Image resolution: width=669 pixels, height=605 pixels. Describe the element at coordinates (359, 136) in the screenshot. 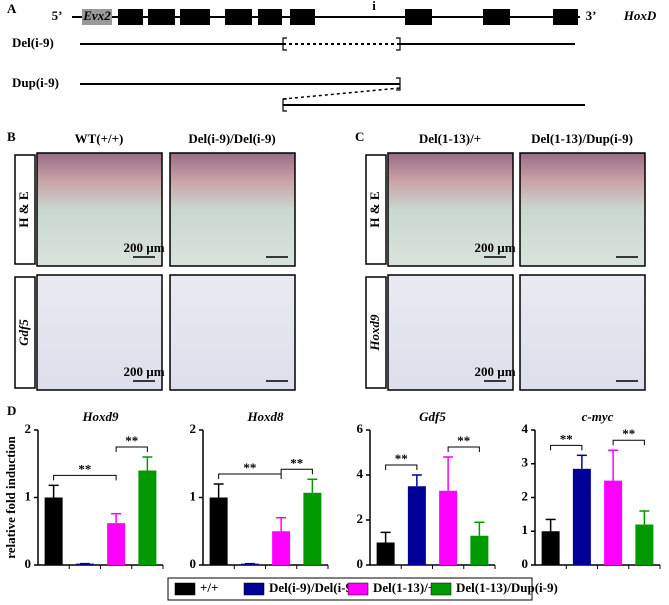

I see `panel-label: C` at that location.